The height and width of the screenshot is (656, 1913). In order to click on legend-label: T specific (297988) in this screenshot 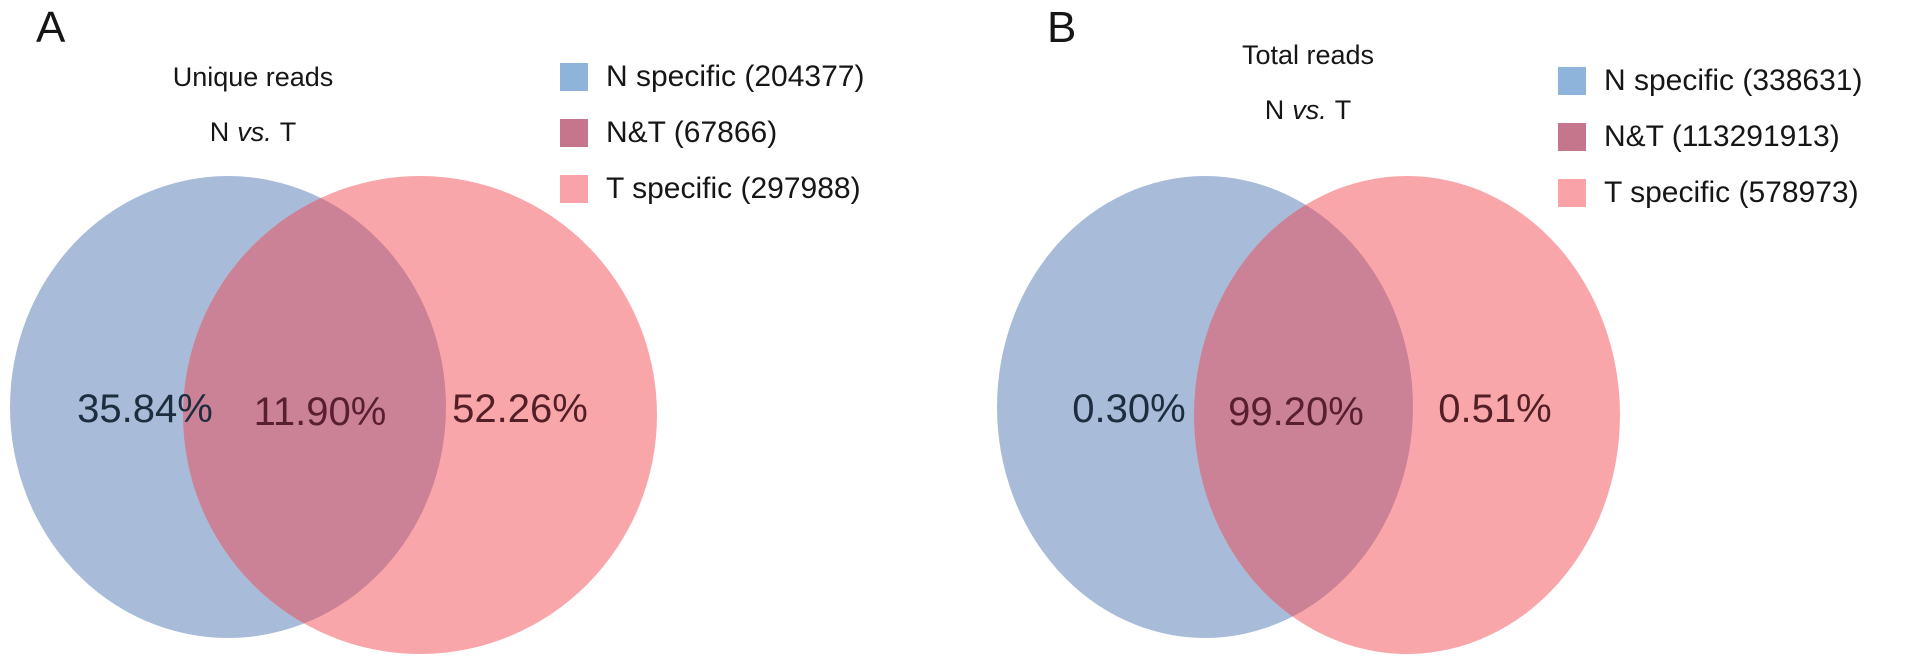, I will do `click(733, 188)`.